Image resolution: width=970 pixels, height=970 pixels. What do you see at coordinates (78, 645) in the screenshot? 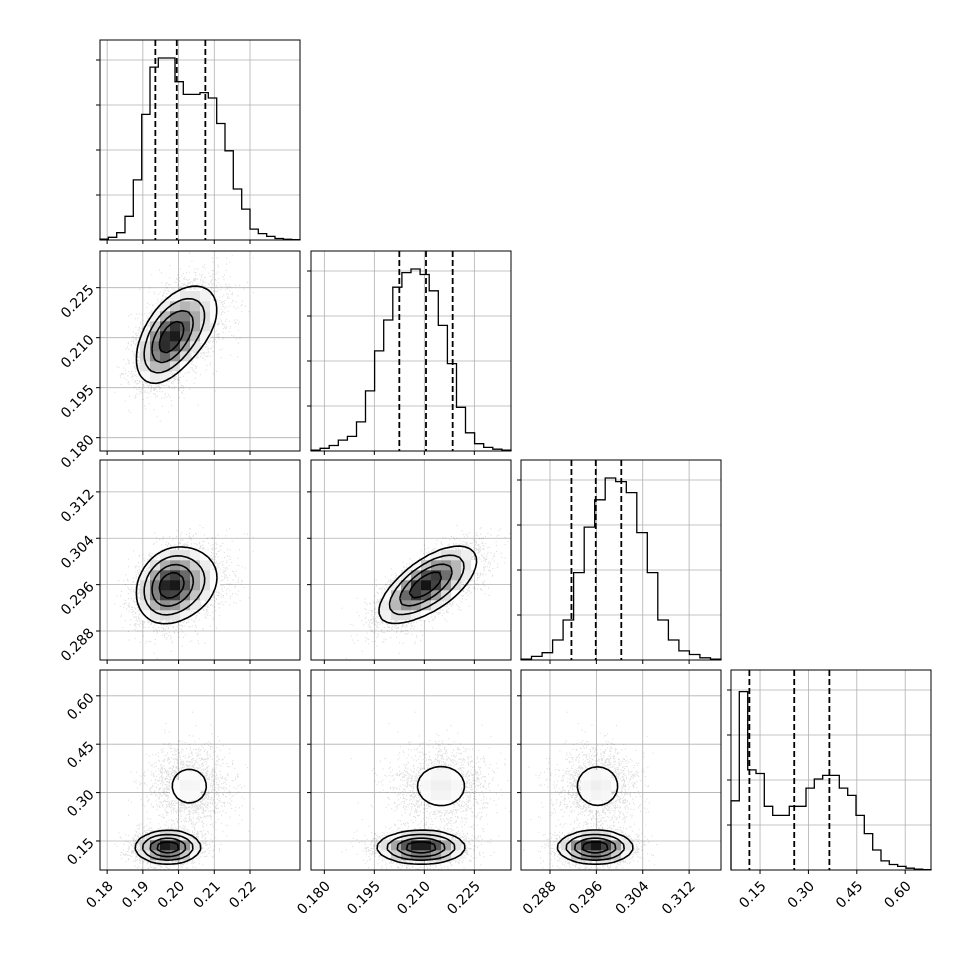
I see `y-tick-label: 0.288` at bounding box center [78, 645].